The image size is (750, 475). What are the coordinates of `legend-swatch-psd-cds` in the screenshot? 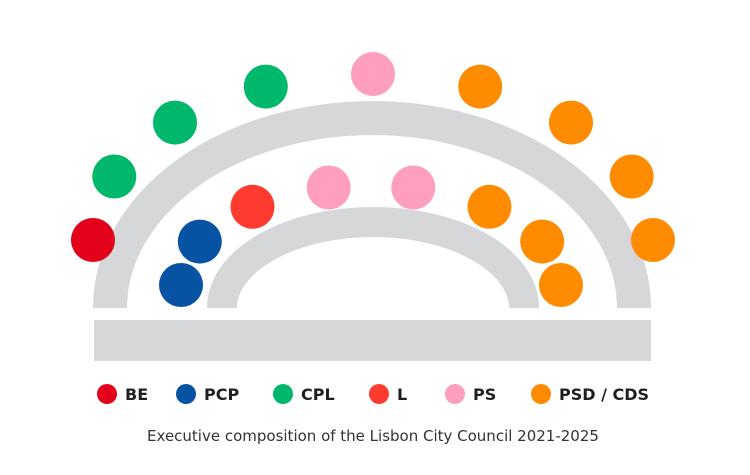 It's located at (541, 394).